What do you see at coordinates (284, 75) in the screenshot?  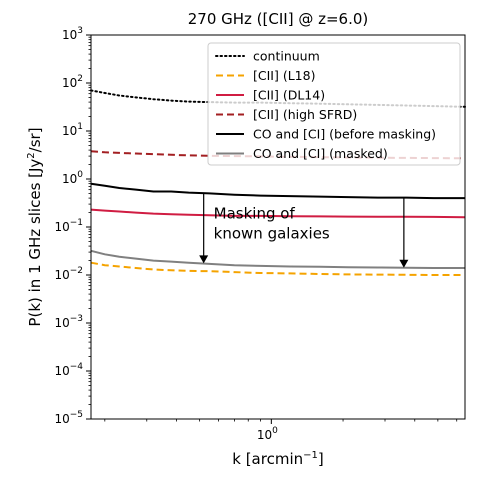 I see `legend-label-1: [CII] (L18)` at bounding box center [284, 75].